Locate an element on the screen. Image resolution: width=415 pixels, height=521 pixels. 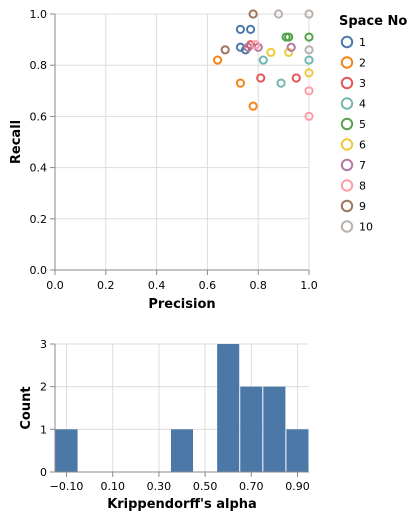
x-tick-label: 0.4 is located at coordinates (157, 285).